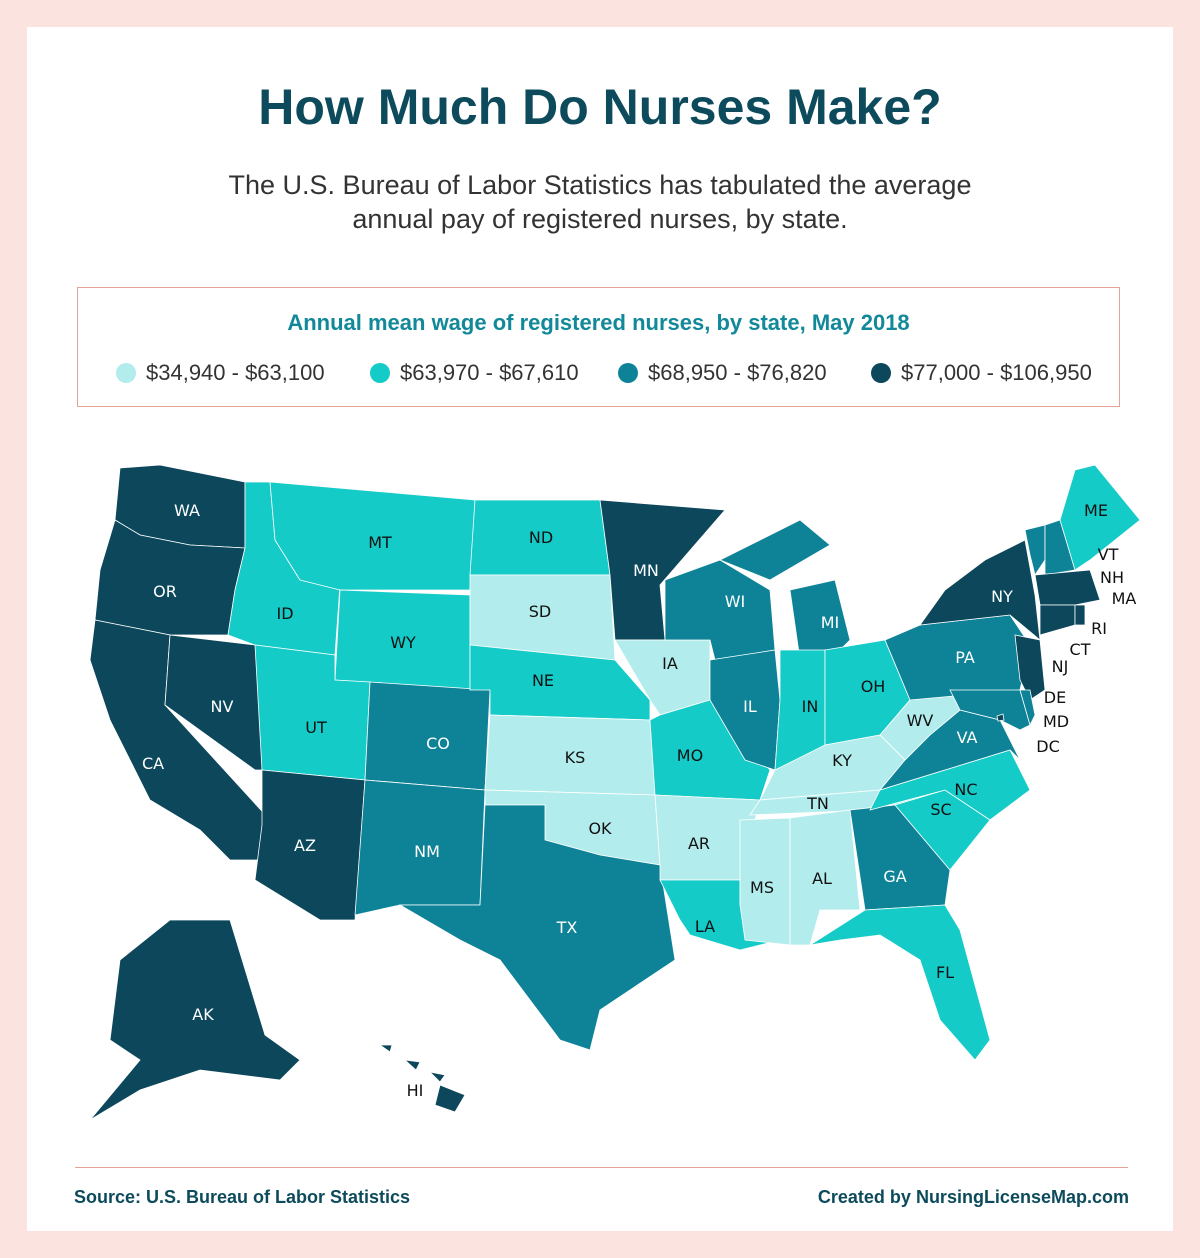  Describe the element at coordinates (830, 622) in the screenshot. I see `label-mi: MI` at that location.